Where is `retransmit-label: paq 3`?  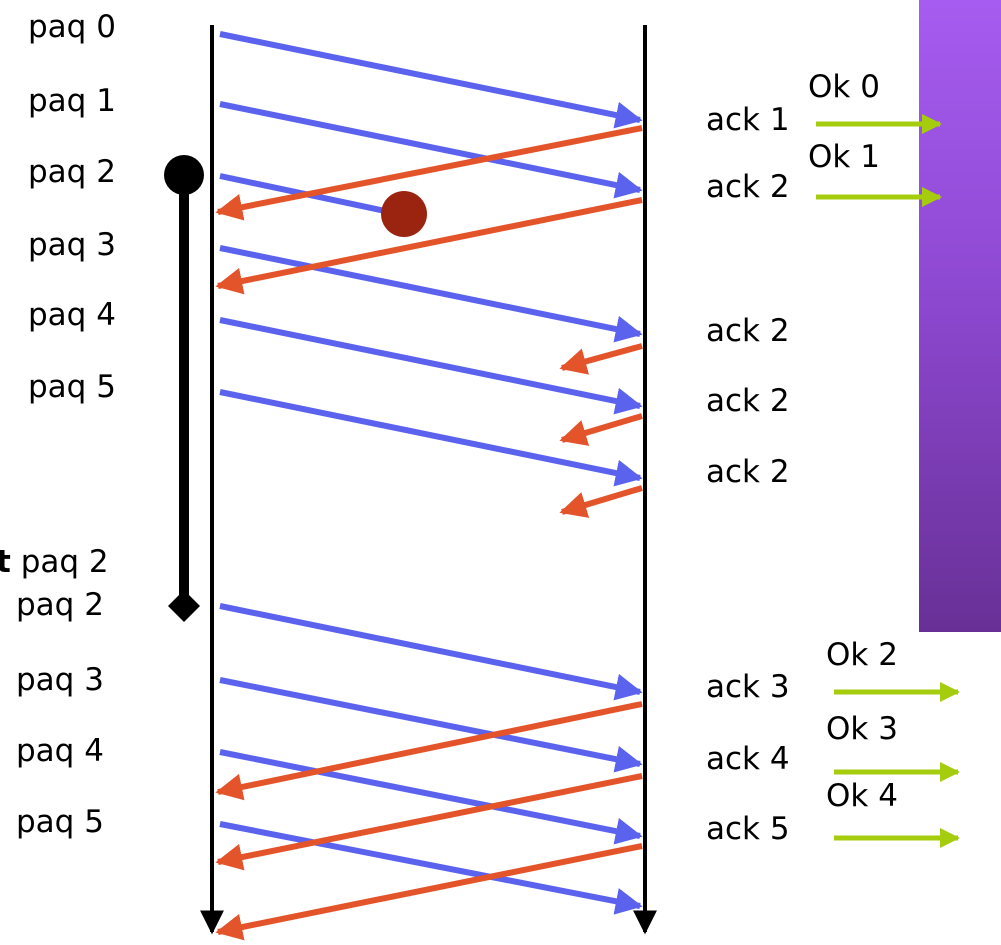 retransmit-label: paq 3 is located at coordinates (60, 680).